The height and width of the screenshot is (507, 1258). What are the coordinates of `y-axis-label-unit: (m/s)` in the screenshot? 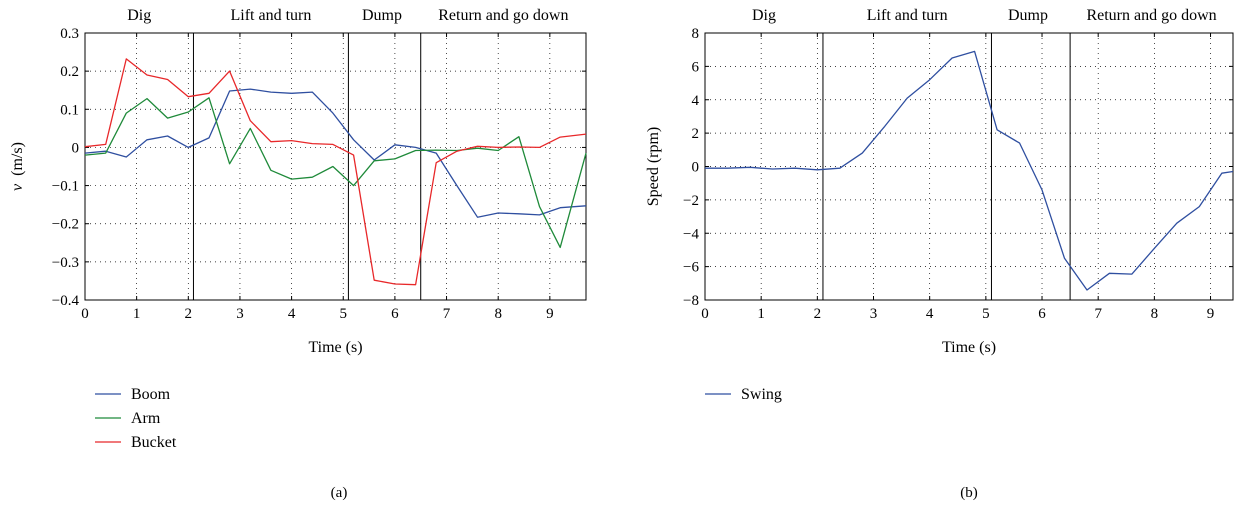 It's located at (17, 159).